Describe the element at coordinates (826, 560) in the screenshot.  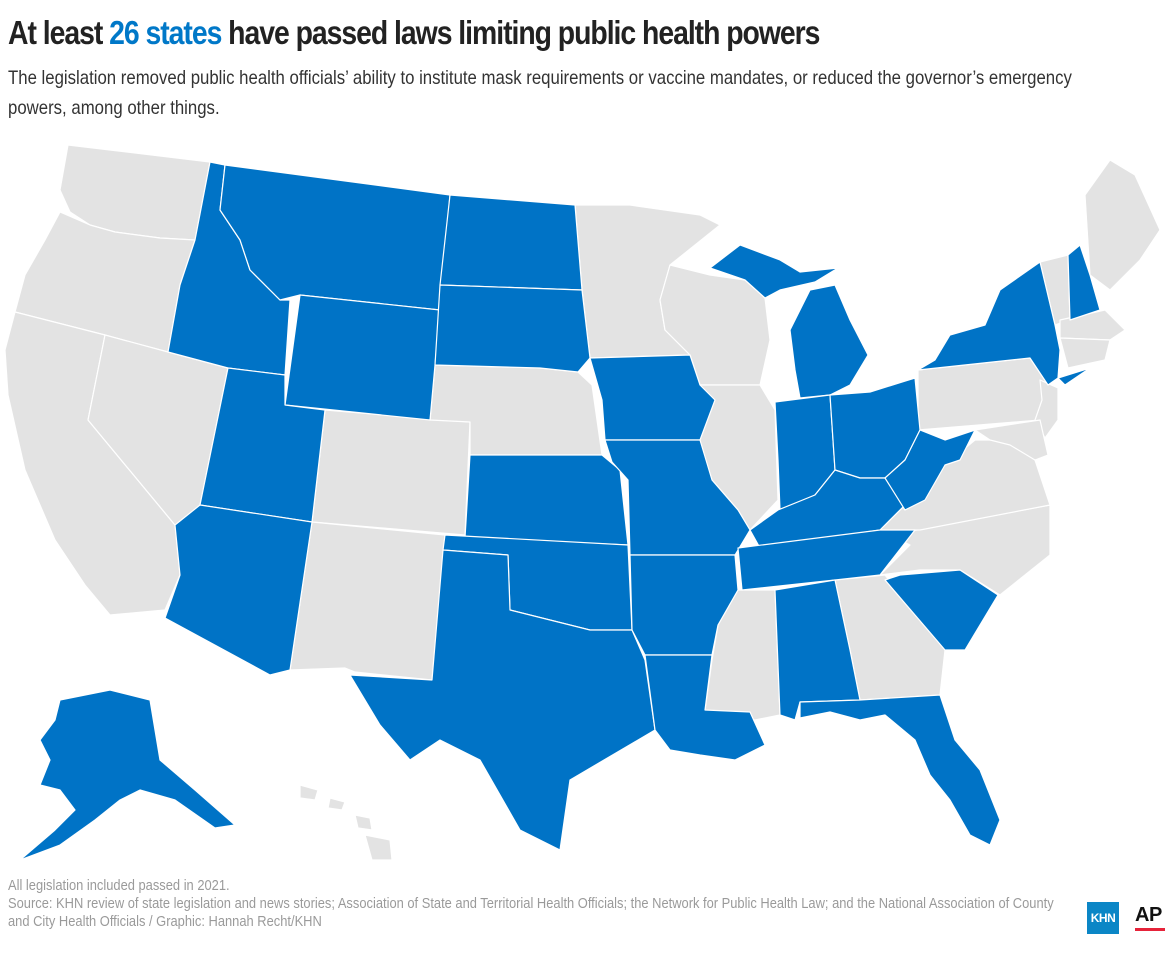
I see `state-tn` at that location.